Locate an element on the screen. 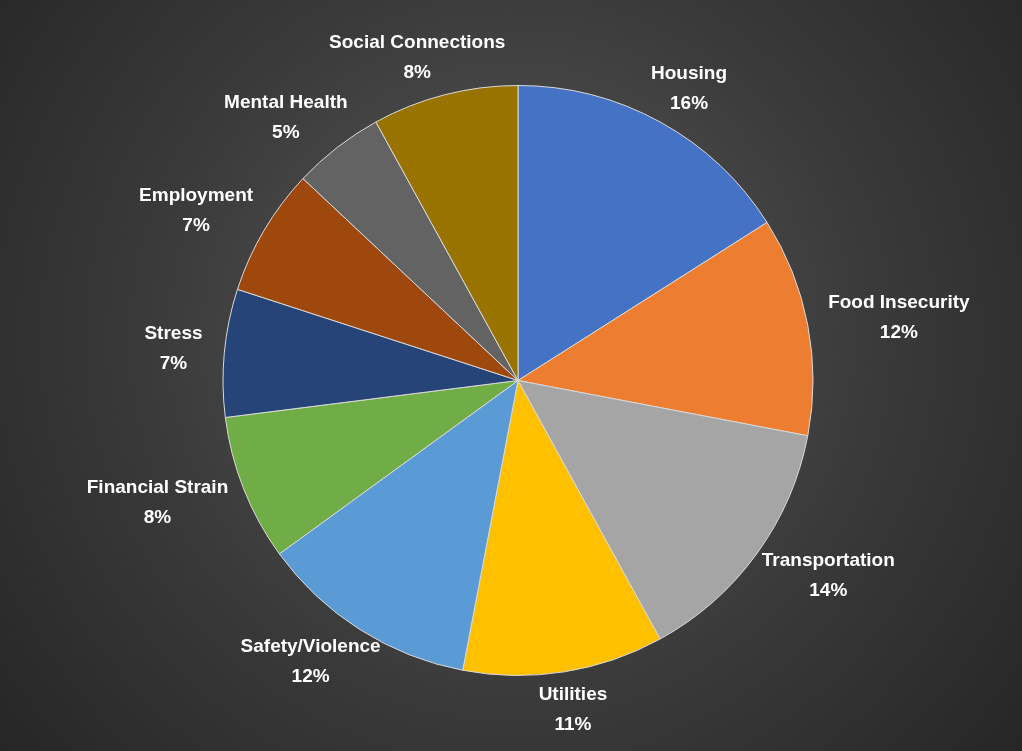 Image resolution: width=1022 pixels, height=751 pixels. slice-label: Utilities is located at coordinates (573, 693).